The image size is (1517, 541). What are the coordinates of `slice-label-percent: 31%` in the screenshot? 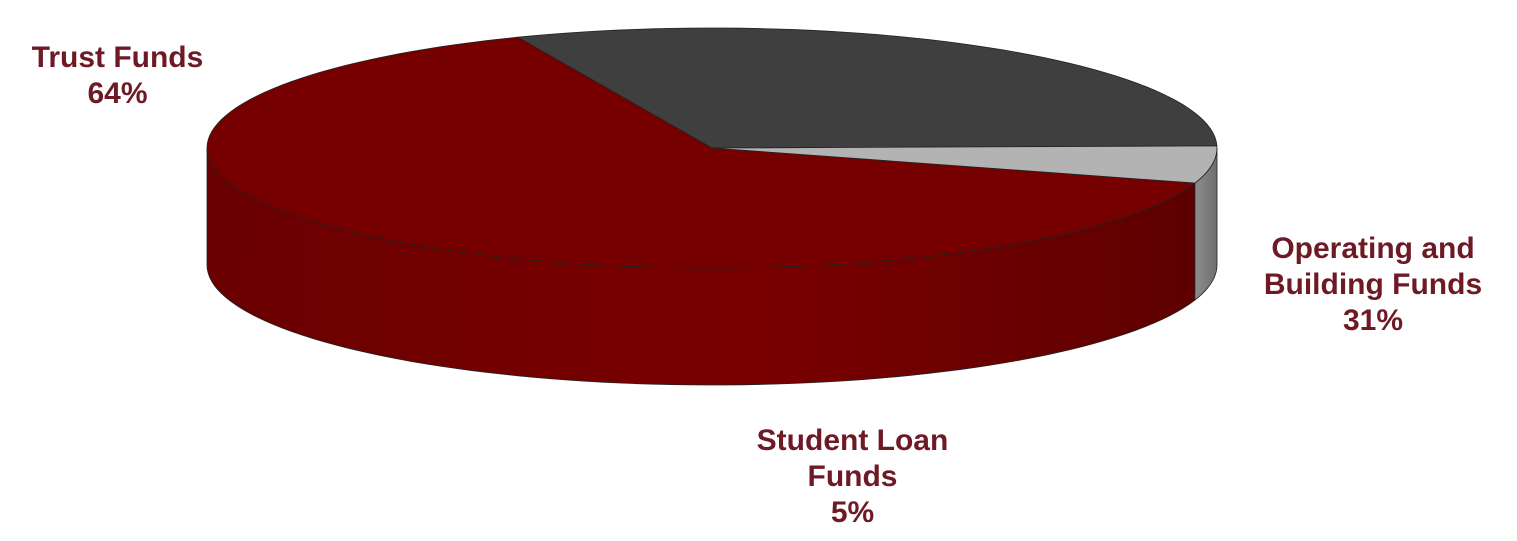 It's located at (1373, 320).